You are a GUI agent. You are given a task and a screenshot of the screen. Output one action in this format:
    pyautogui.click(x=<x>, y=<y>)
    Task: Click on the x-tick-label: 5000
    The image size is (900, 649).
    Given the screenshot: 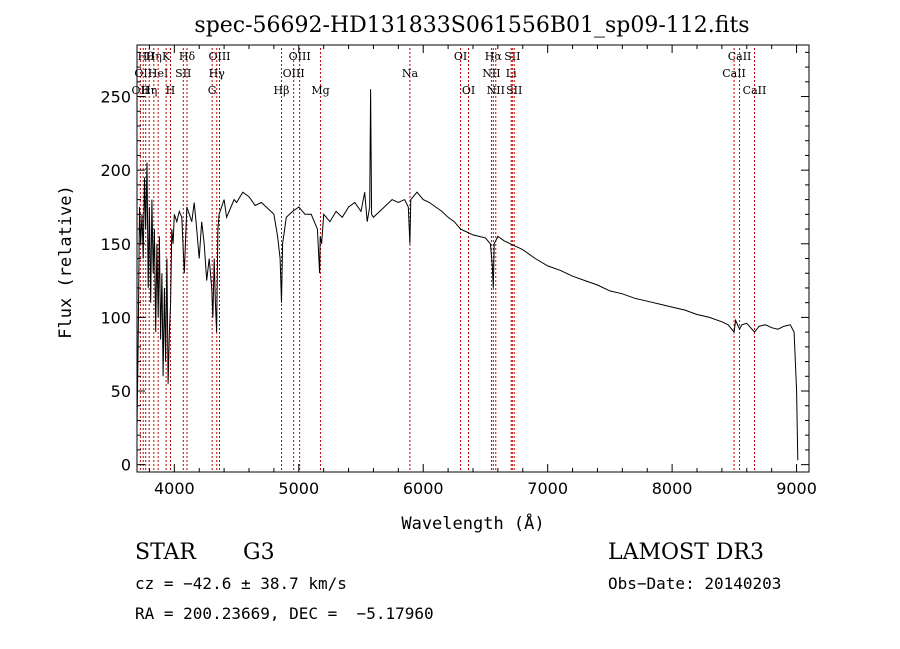 What is the action you would take?
    pyautogui.click(x=298, y=488)
    